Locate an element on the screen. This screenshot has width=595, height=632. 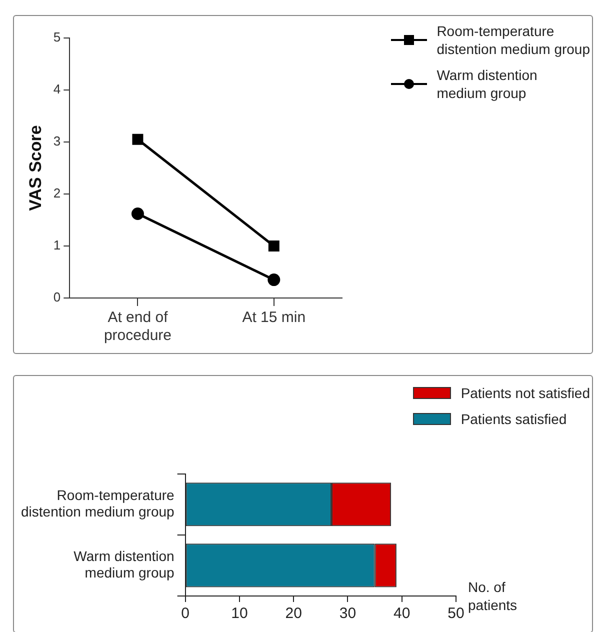
x-tick-label: 0 is located at coordinates (185, 613).